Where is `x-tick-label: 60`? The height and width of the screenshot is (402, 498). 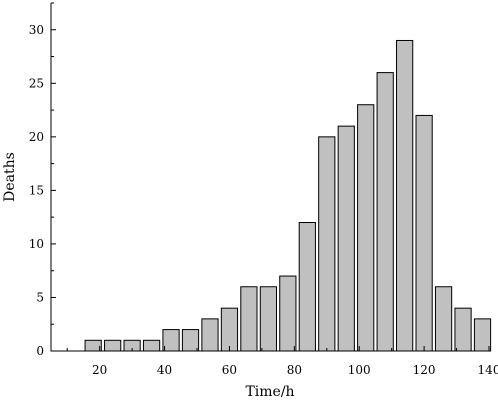 x-tick-label: 60 is located at coordinates (229, 370).